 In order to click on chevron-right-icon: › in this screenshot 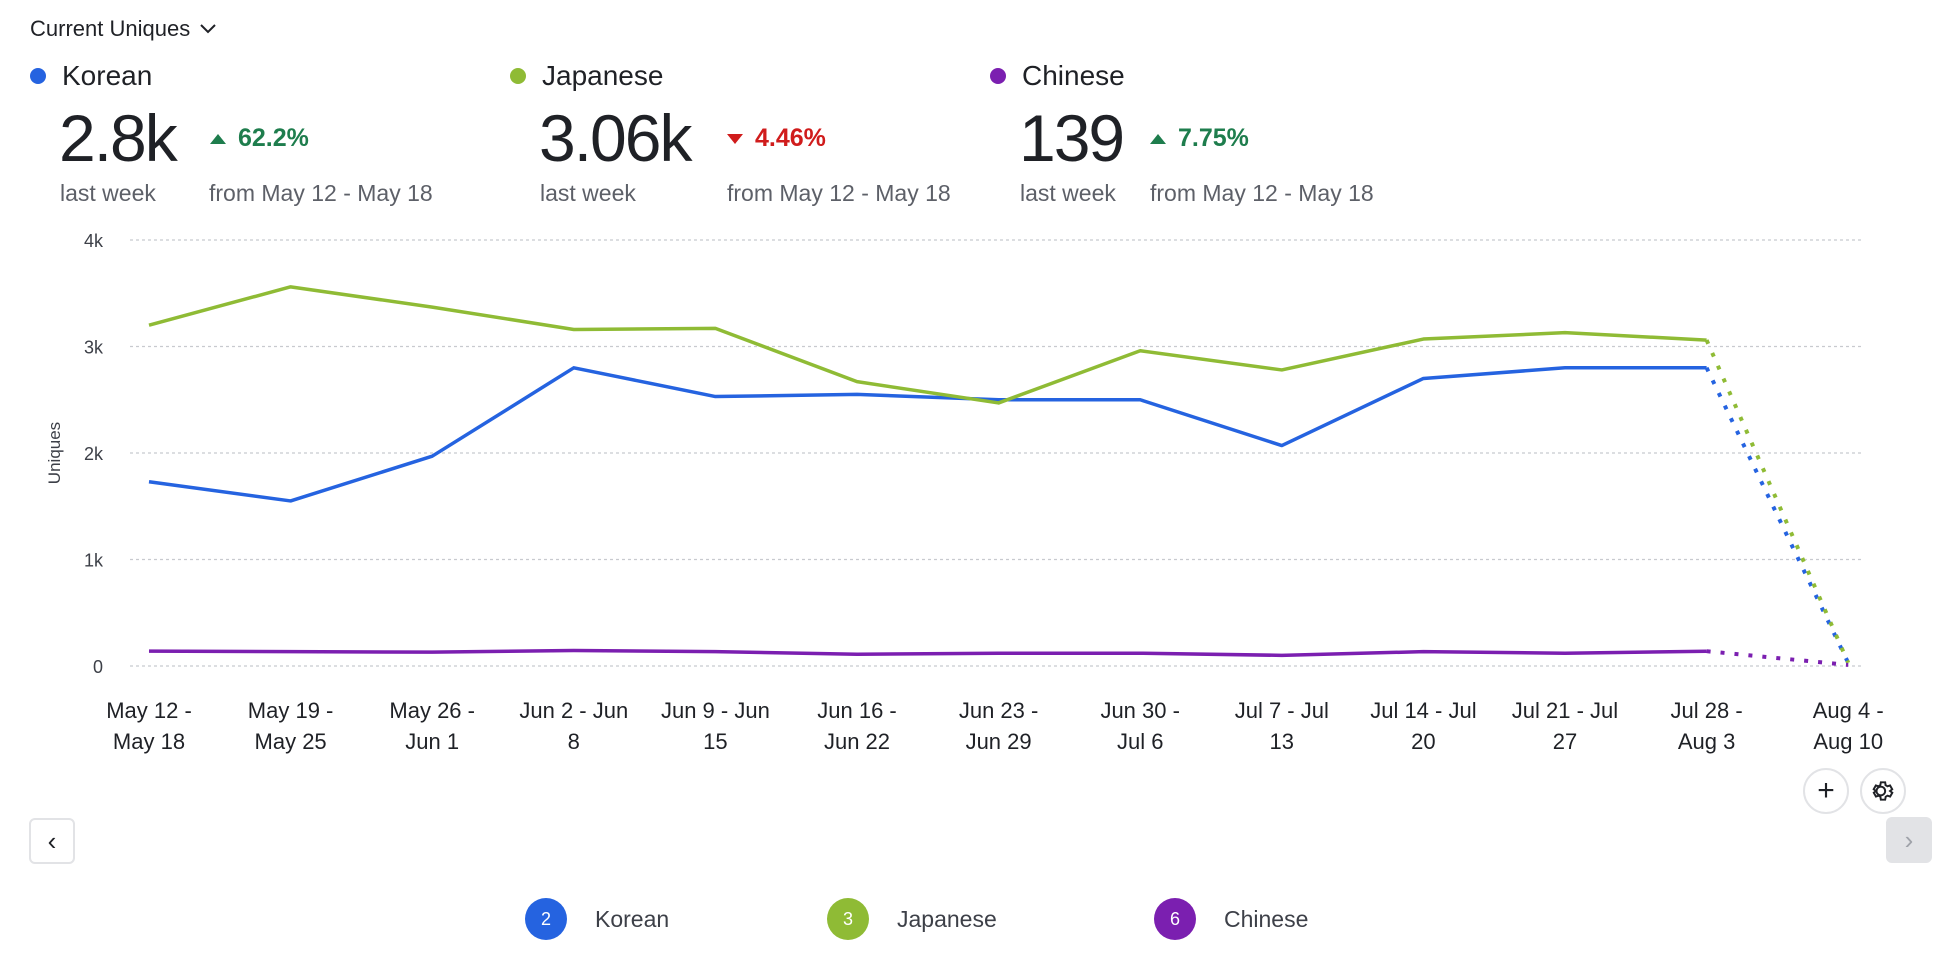, I will do `click(1909, 840)`.